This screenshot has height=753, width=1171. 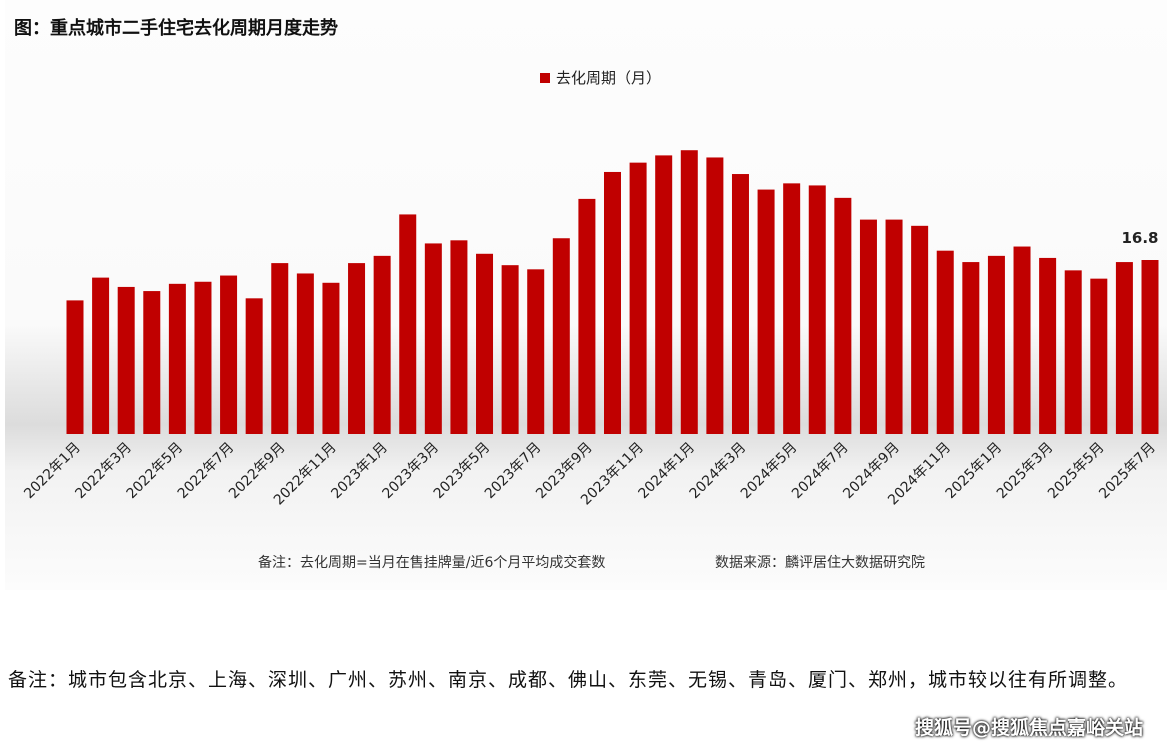 What do you see at coordinates (545, 77) in the screenshot?
I see `legend-swatch` at bounding box center [545, 77].